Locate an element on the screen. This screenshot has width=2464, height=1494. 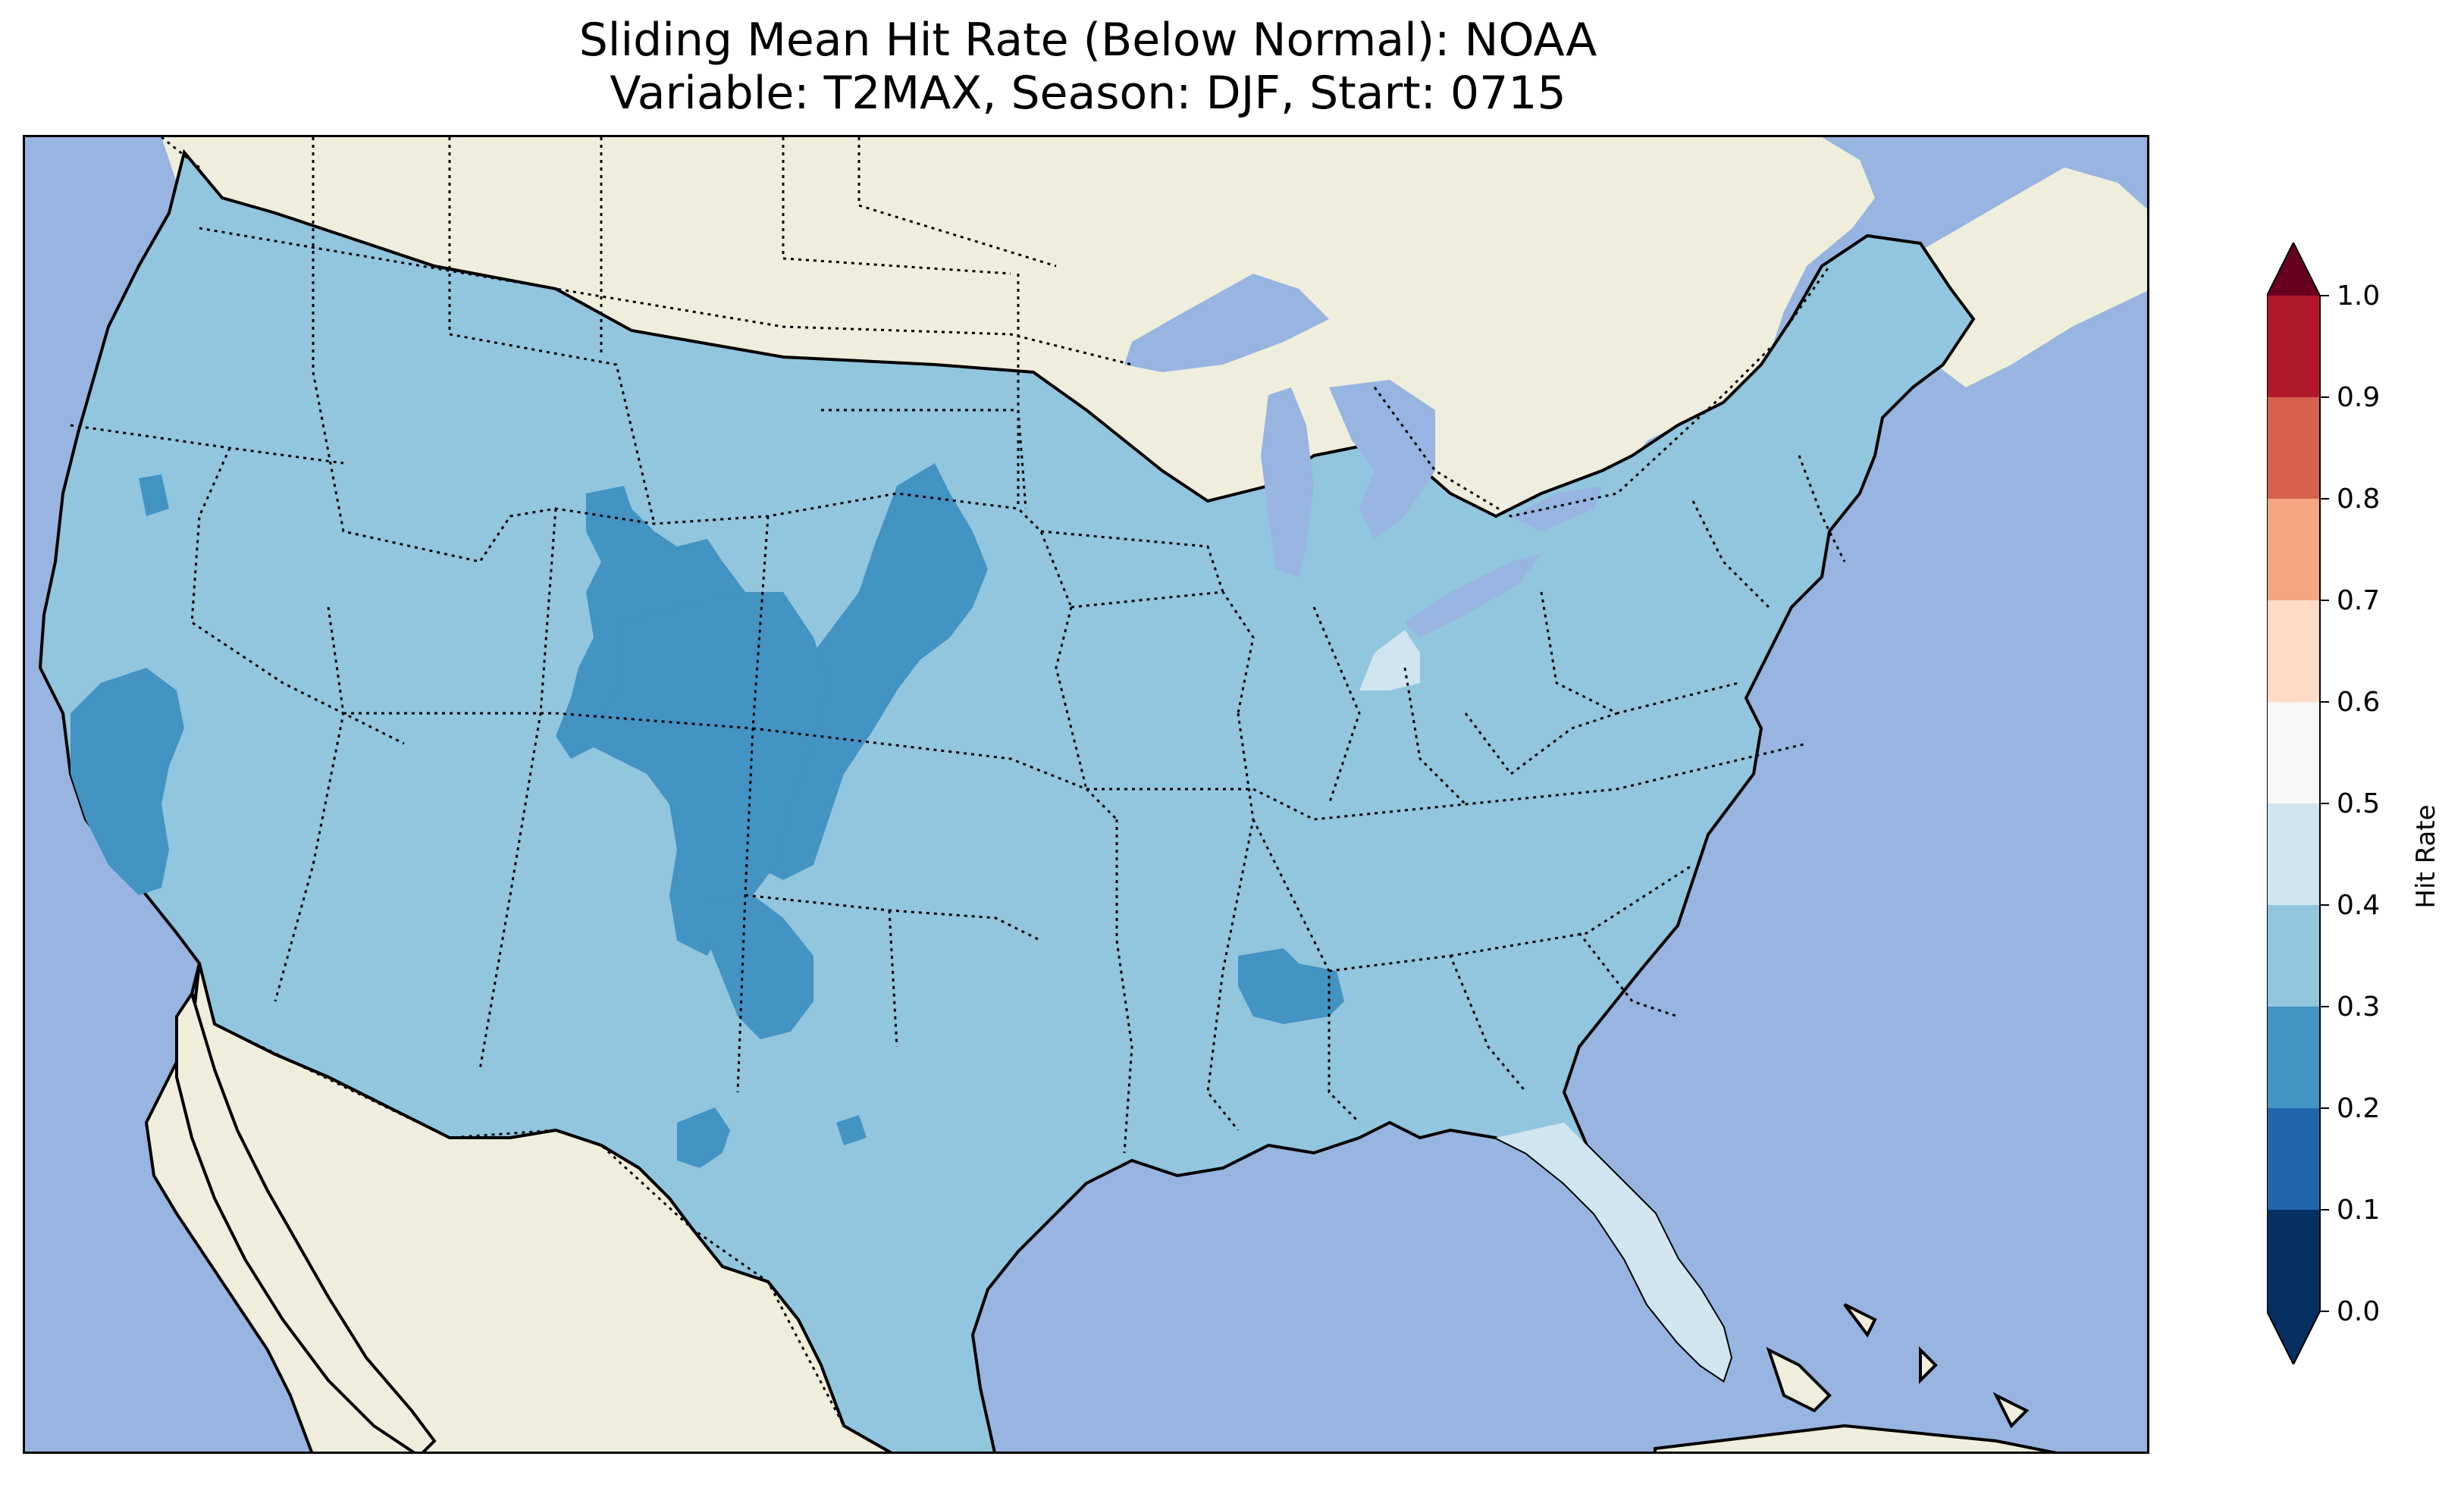
colorbar: 0.0 0.1 0.2 0.3 0.4 0.5 0.6 0.7 0.8 0.9 1.0 is located at coordinates (2323, 803).